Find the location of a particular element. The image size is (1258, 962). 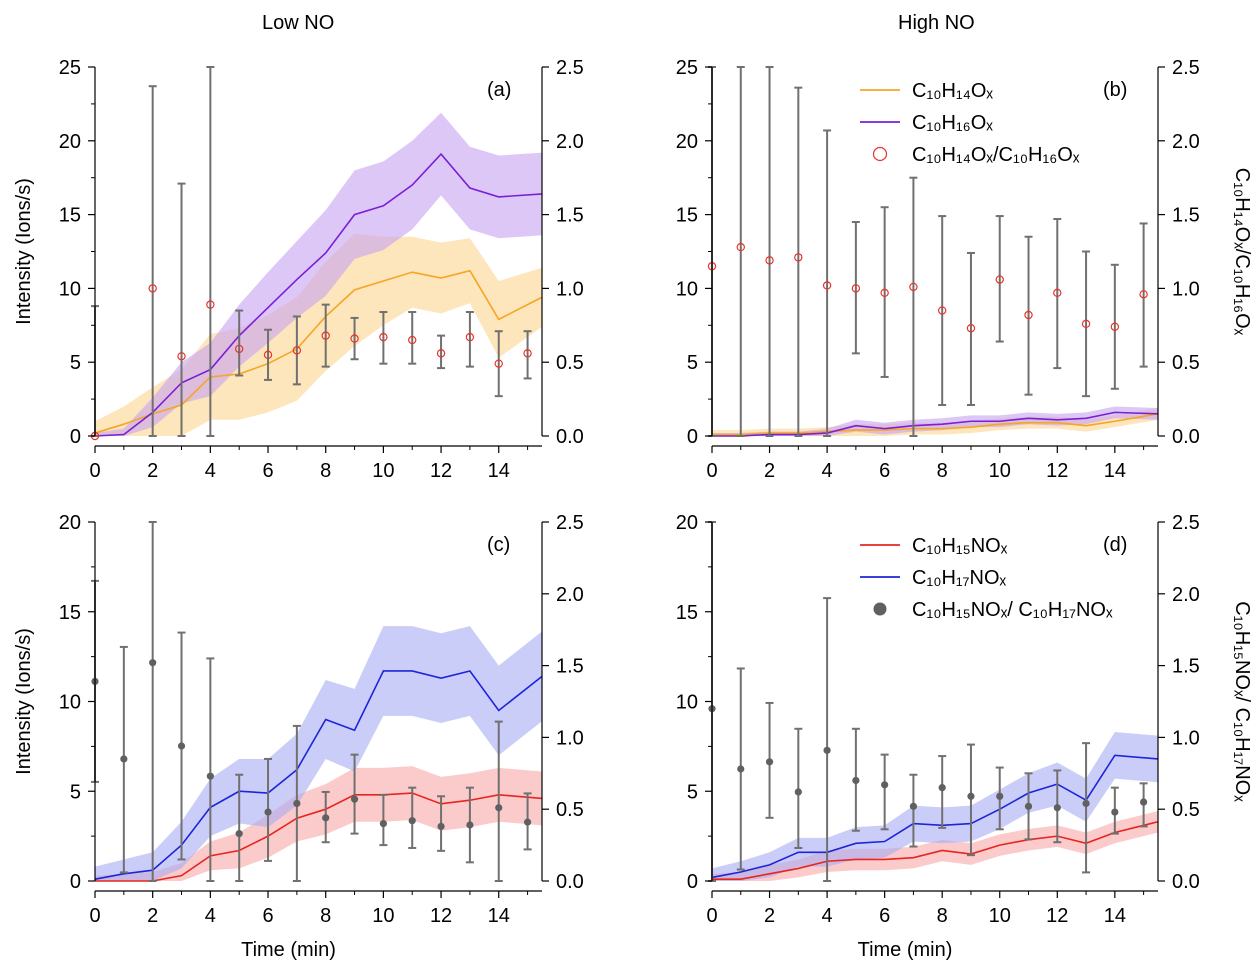

column-title-high-no: High NO is located at coordinates (936, 23).